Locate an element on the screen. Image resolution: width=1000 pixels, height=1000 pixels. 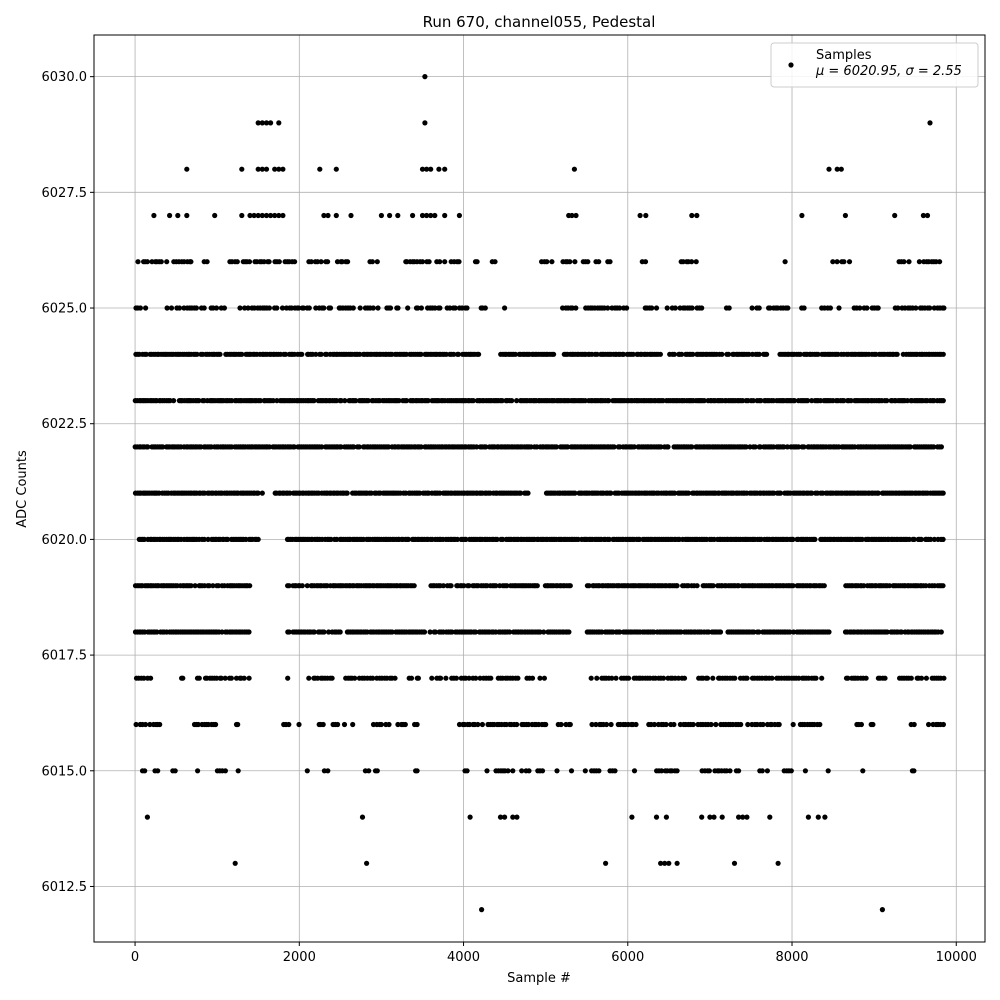
legend-series-label: Samples is located at coordinates (844, 55).